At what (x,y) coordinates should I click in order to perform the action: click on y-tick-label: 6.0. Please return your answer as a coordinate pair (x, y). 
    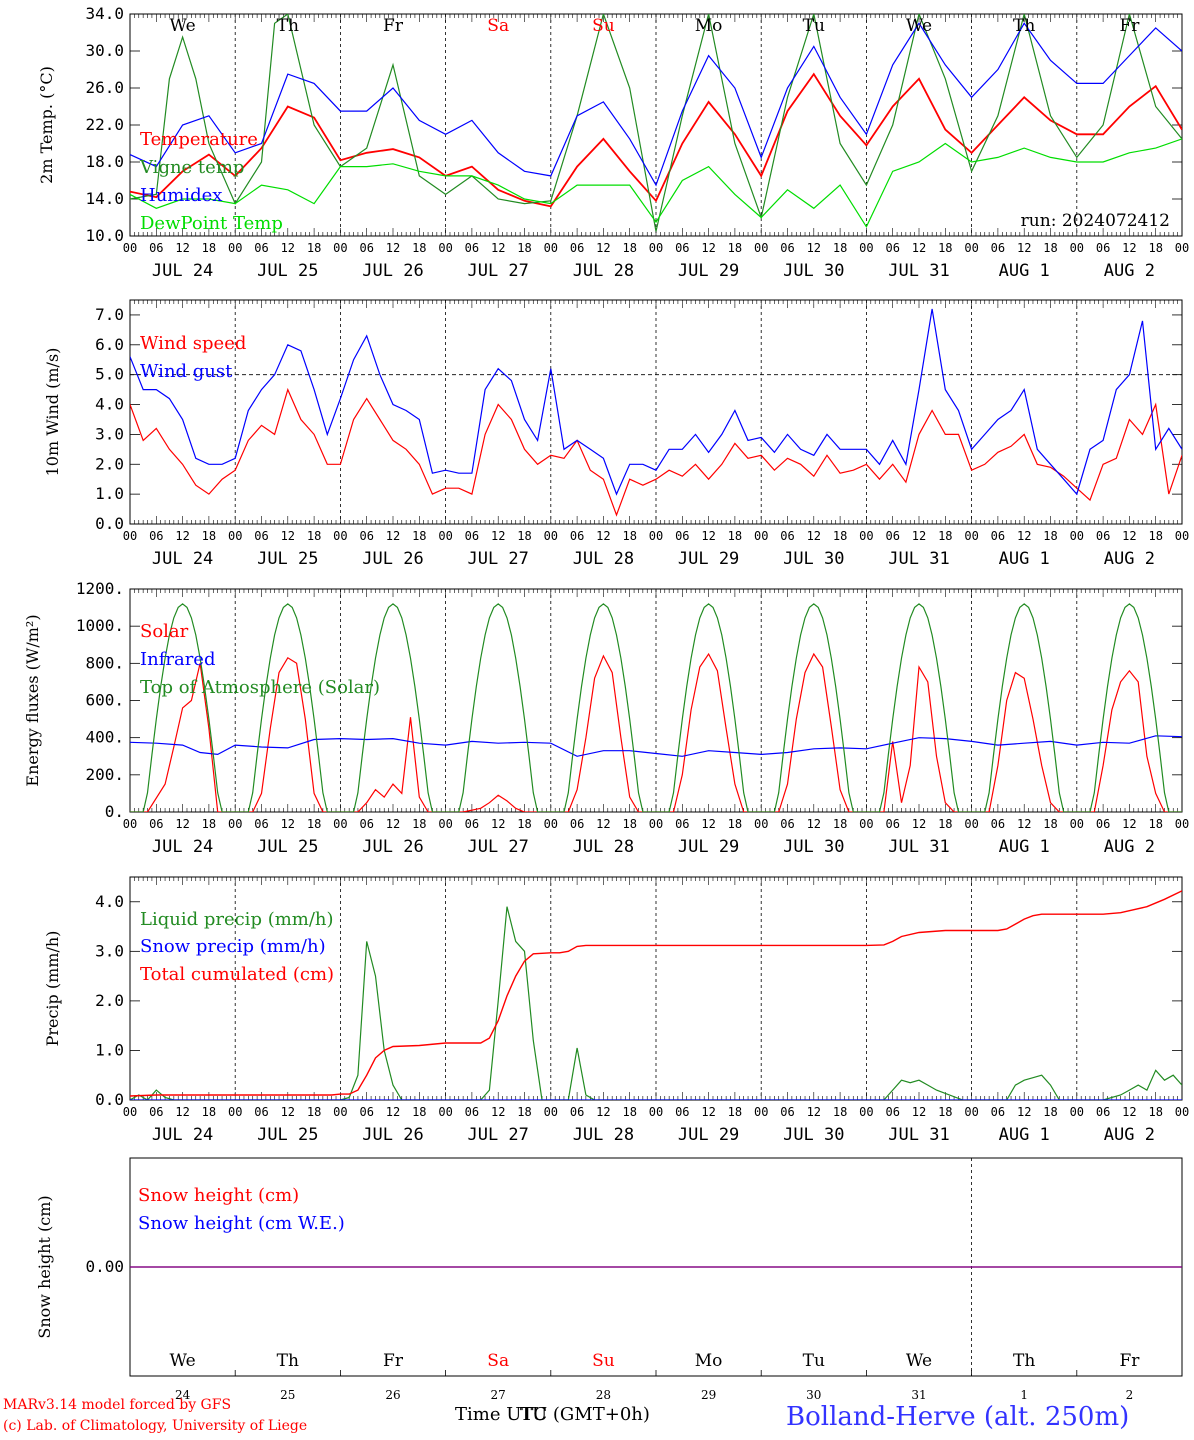
    Looking at the image, I should click on (109, 344).